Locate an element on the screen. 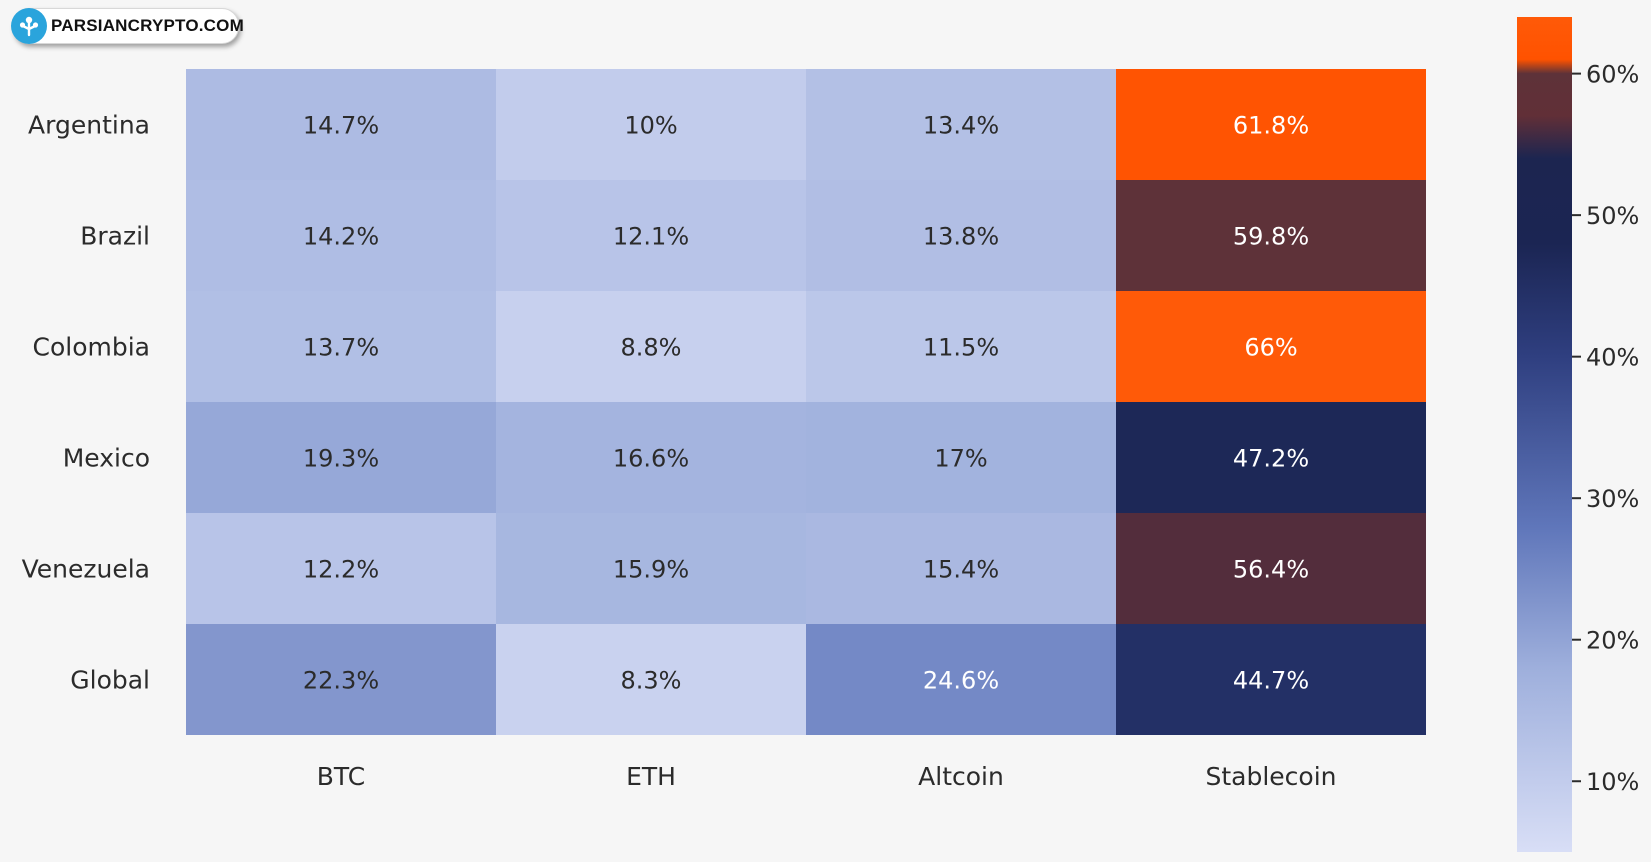 This screenshot has height=862, width=1651. cell-value-label: 17% is located at coordinates (960, 459).